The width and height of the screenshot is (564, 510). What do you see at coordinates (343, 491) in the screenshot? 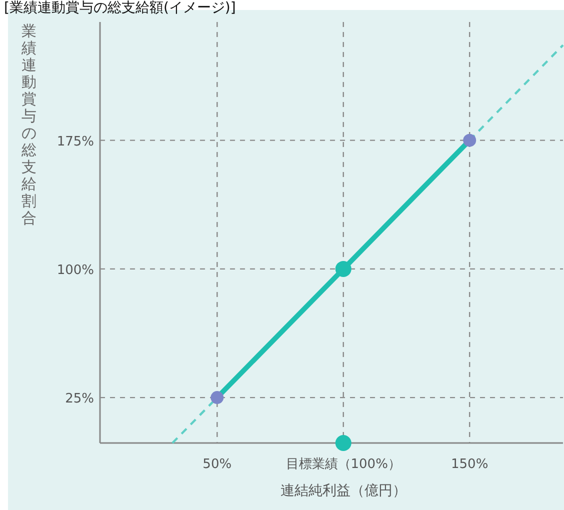
I see `x-axis-title: 連結純利益（億円）` at bounding box center [343, 491].